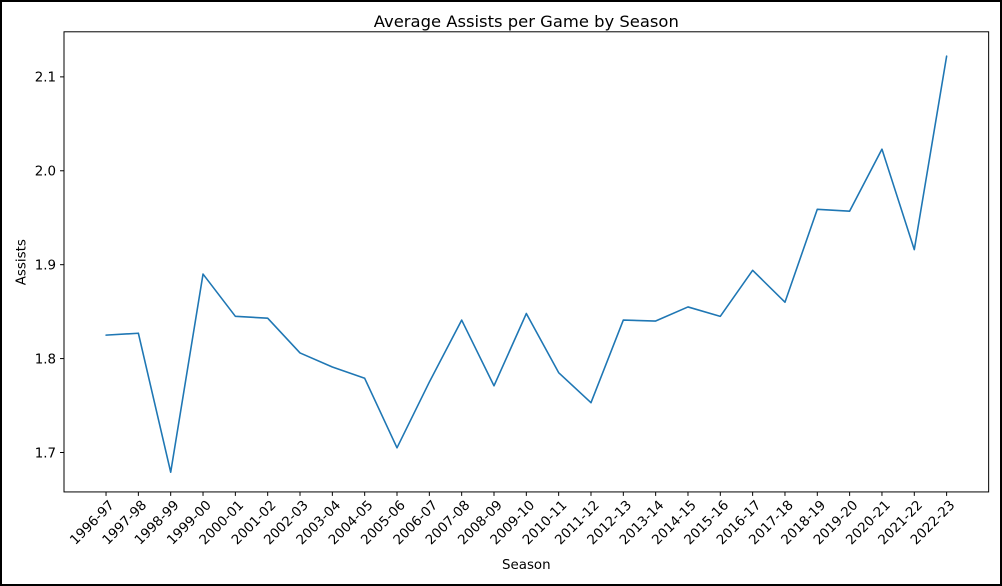  Describe the element at coordinates (45, 453) in the screenshot. I see `y-tick-label: 1.7` at that location.